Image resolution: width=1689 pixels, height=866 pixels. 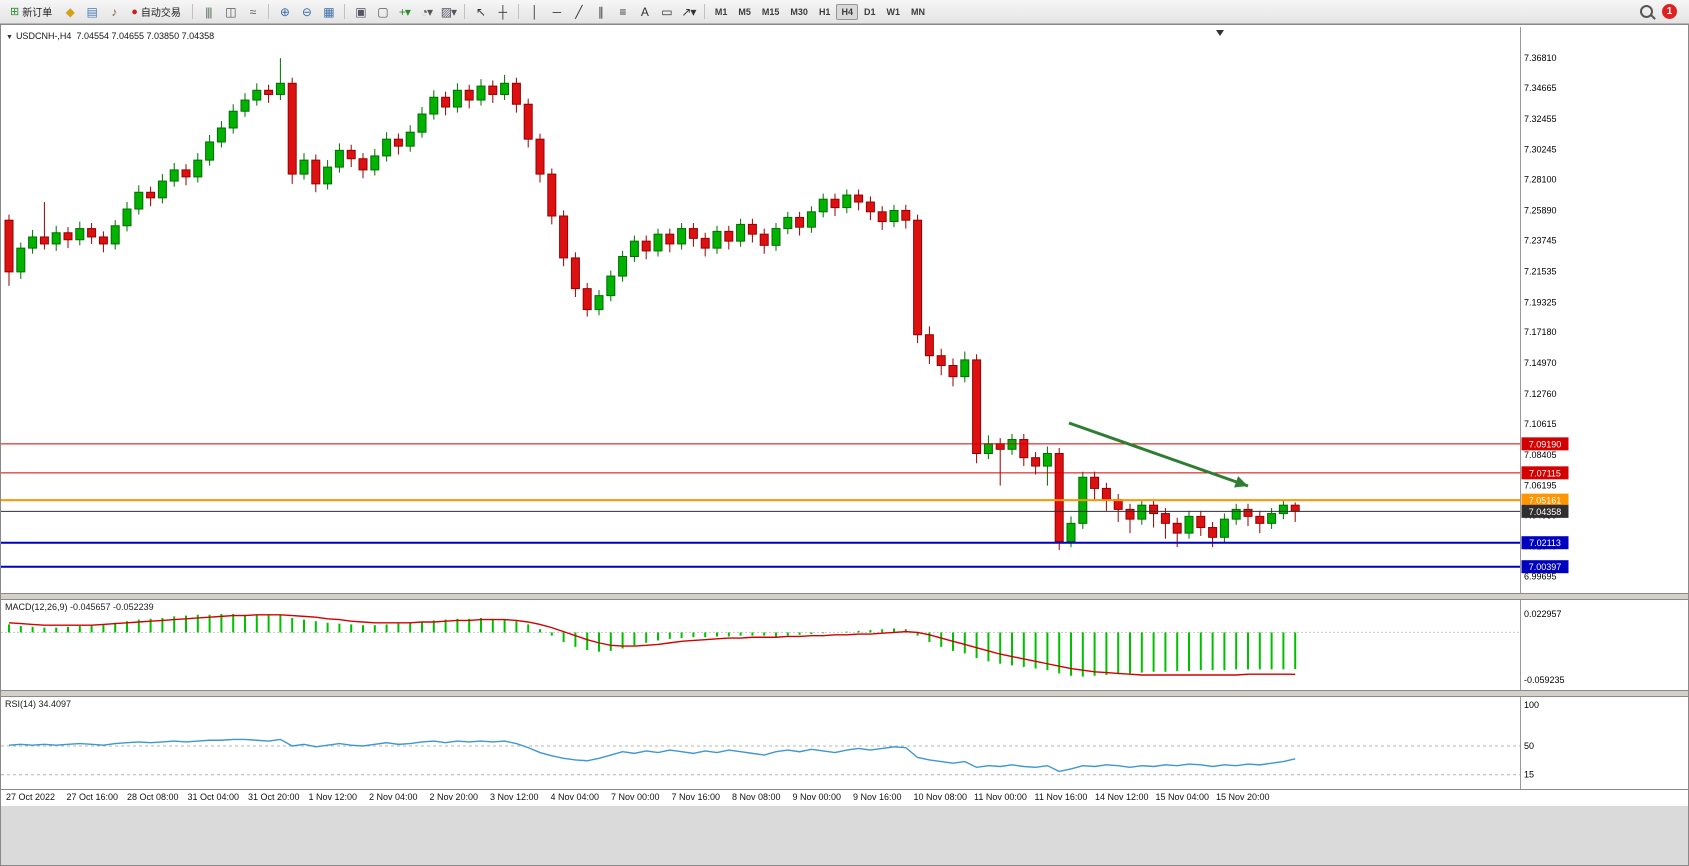 What do you see at coordinates (134, 11) in the screenshot?
I see `auto-trading-icon: ●` at bounding box center [134, 11].